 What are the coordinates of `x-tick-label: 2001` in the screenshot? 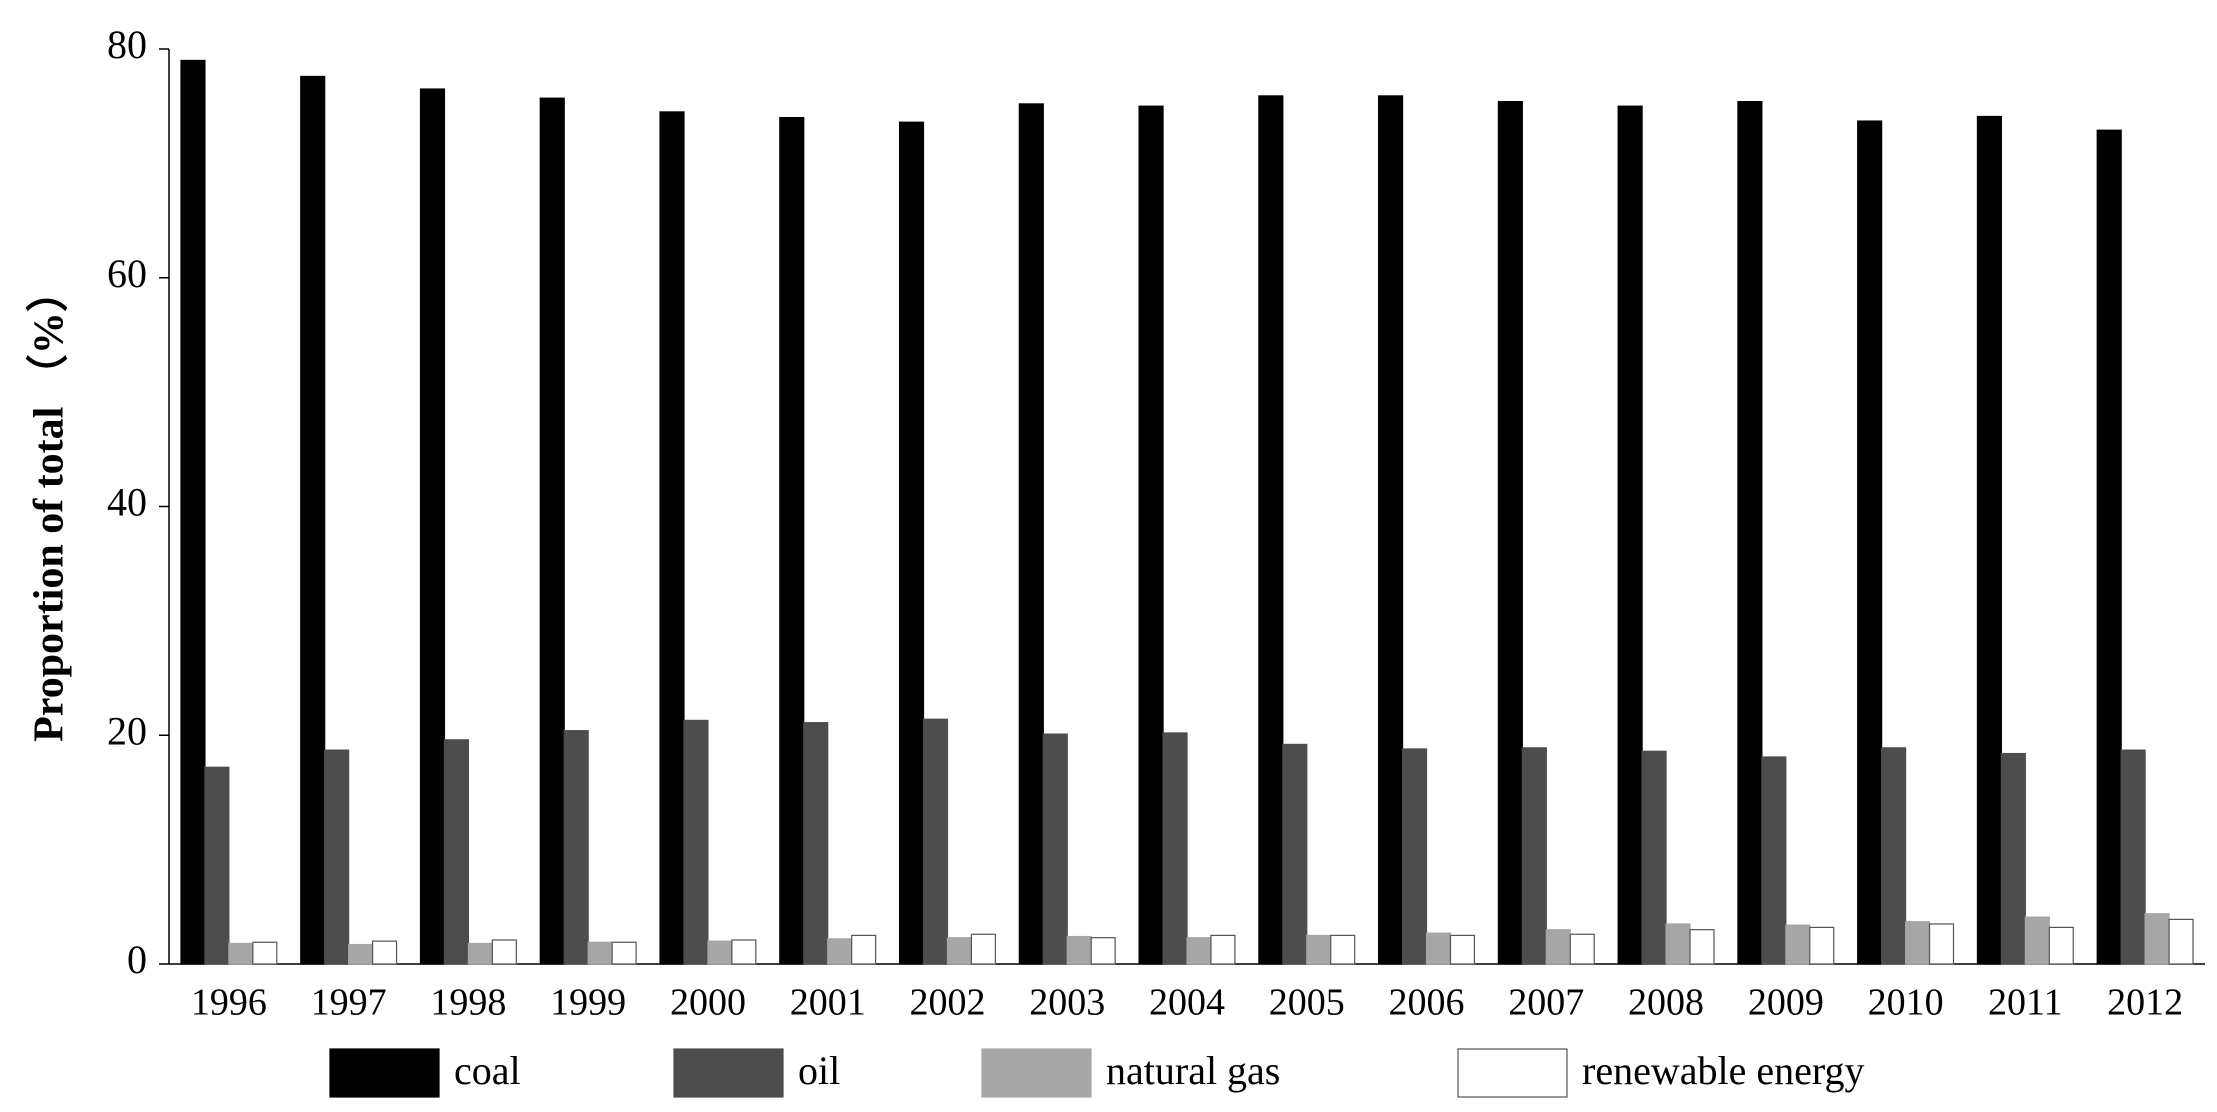 It's located at (828, 1003).